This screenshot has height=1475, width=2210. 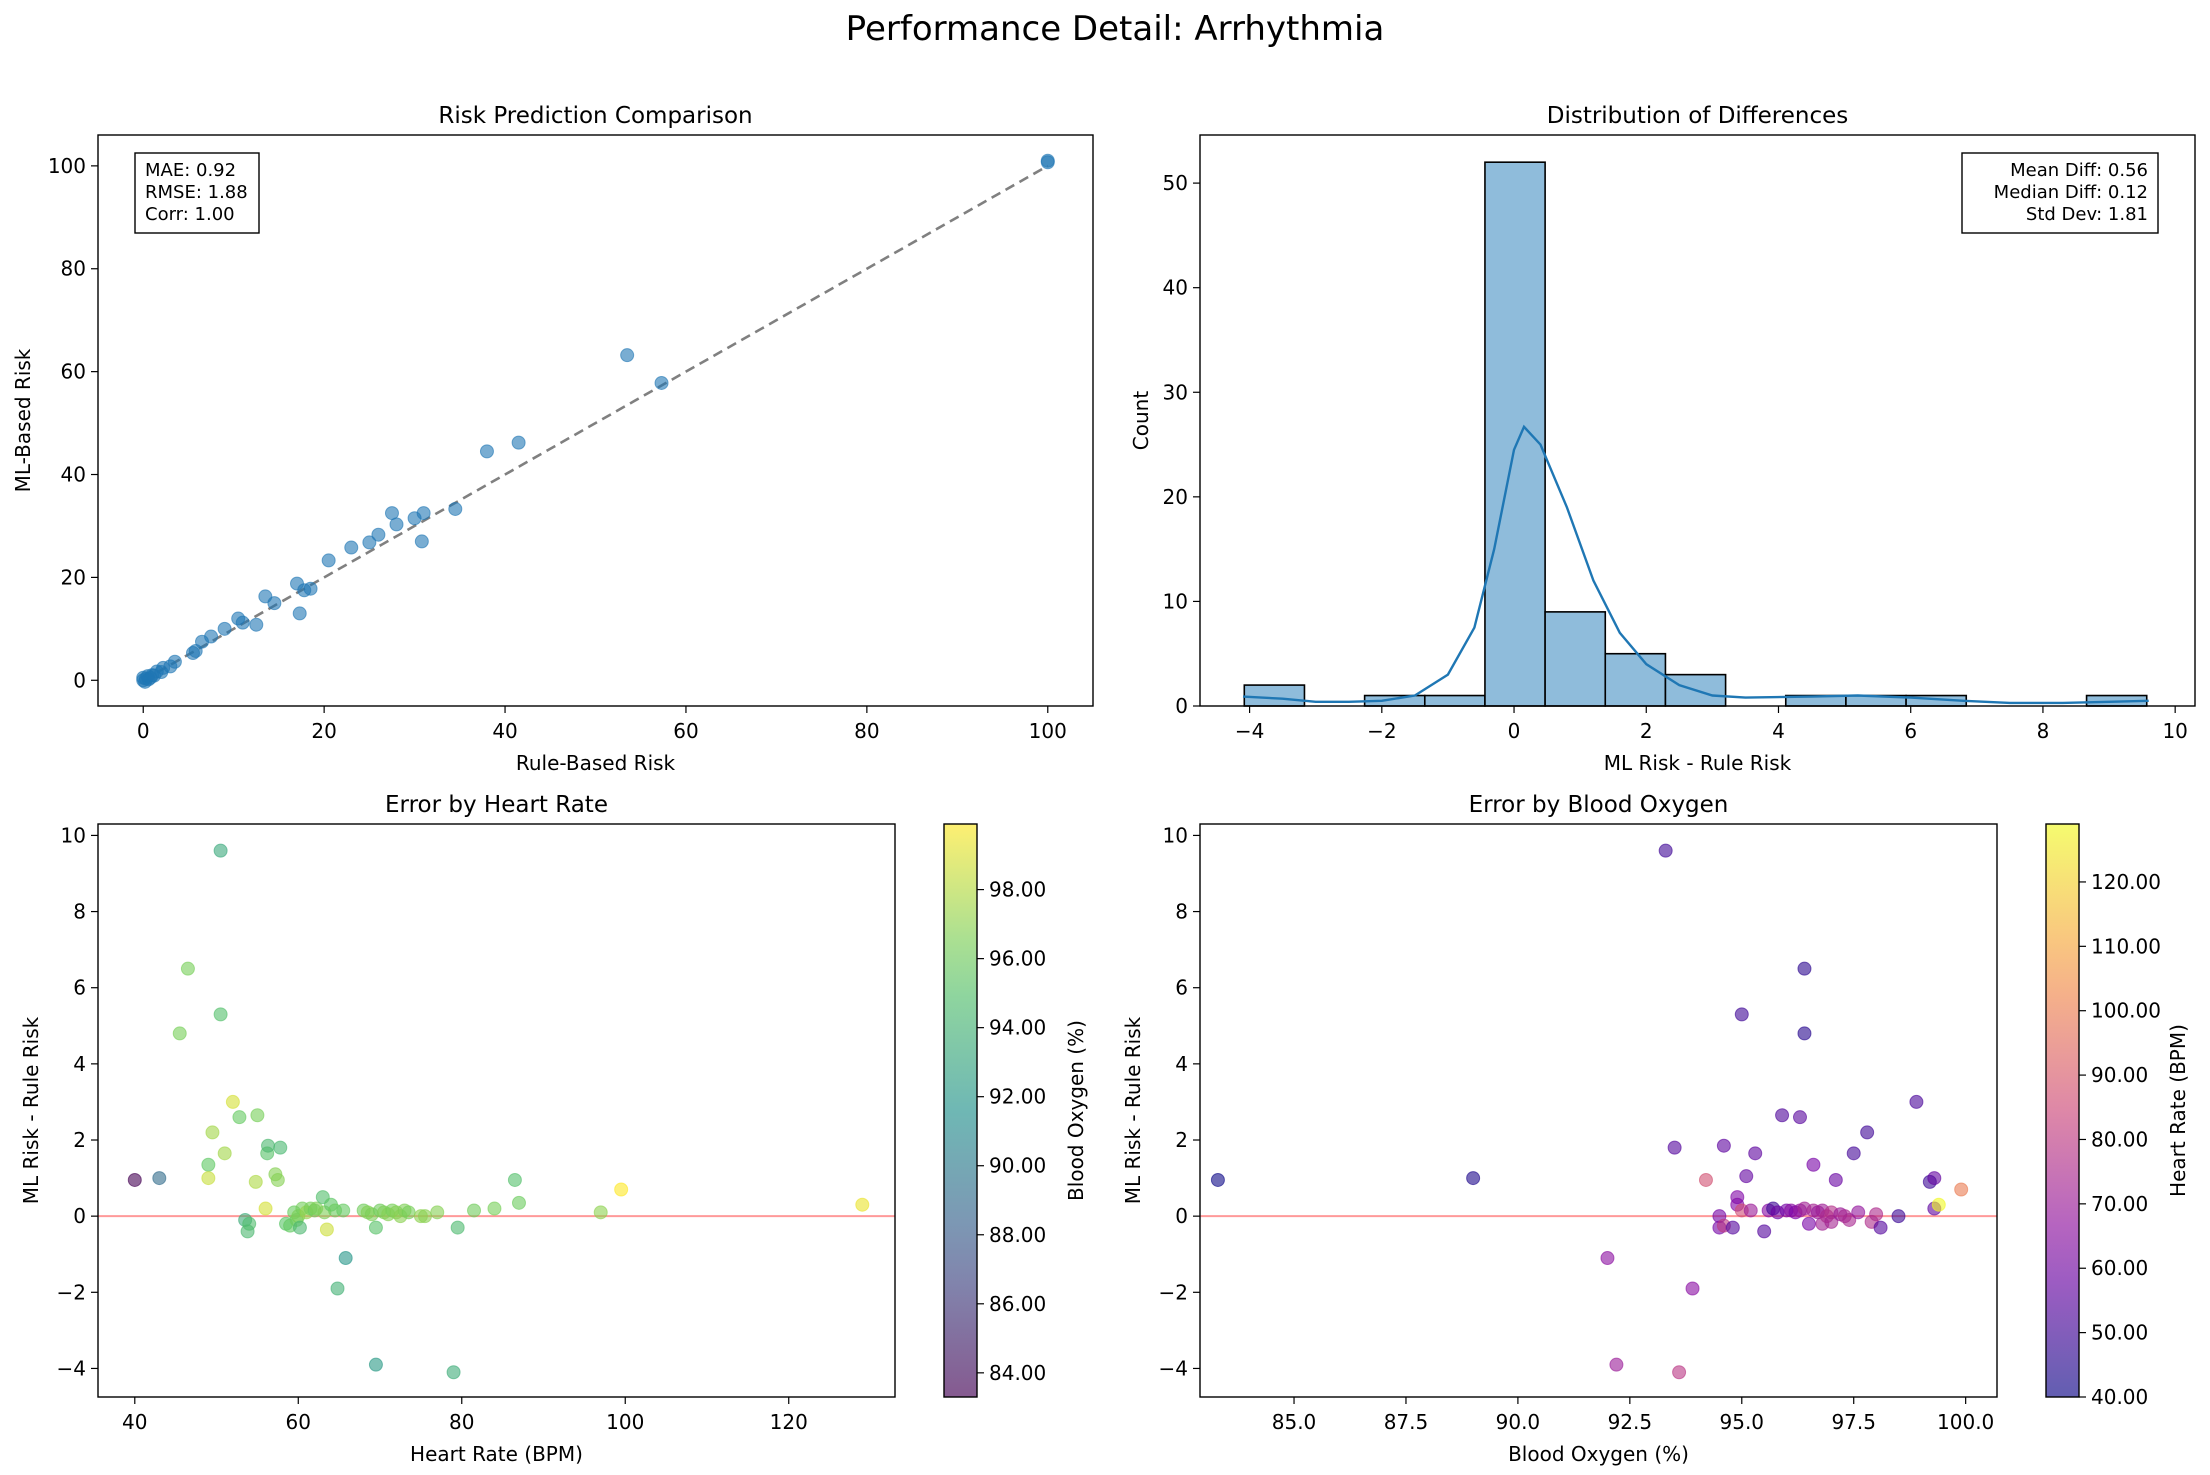 What do you see at coordinates (2119, 1204) in the screenshot?
I see `colorbar-tick-label: 70.00` at bounding box center [2119, 1204].